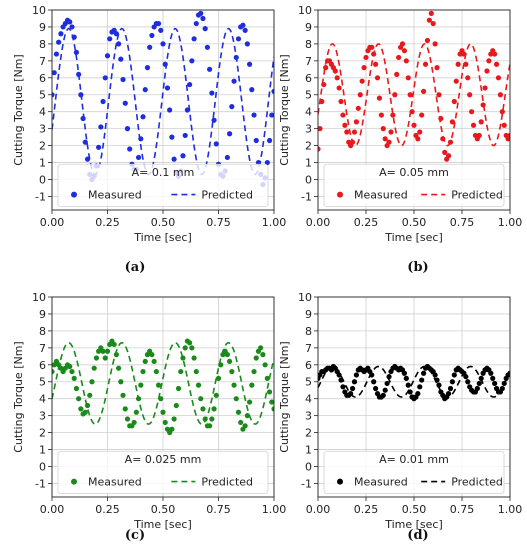  What do you see at coordinates (42, 314) in the screenshot?
I see `y-tick-label: 9` at bounding box center [42, 314].